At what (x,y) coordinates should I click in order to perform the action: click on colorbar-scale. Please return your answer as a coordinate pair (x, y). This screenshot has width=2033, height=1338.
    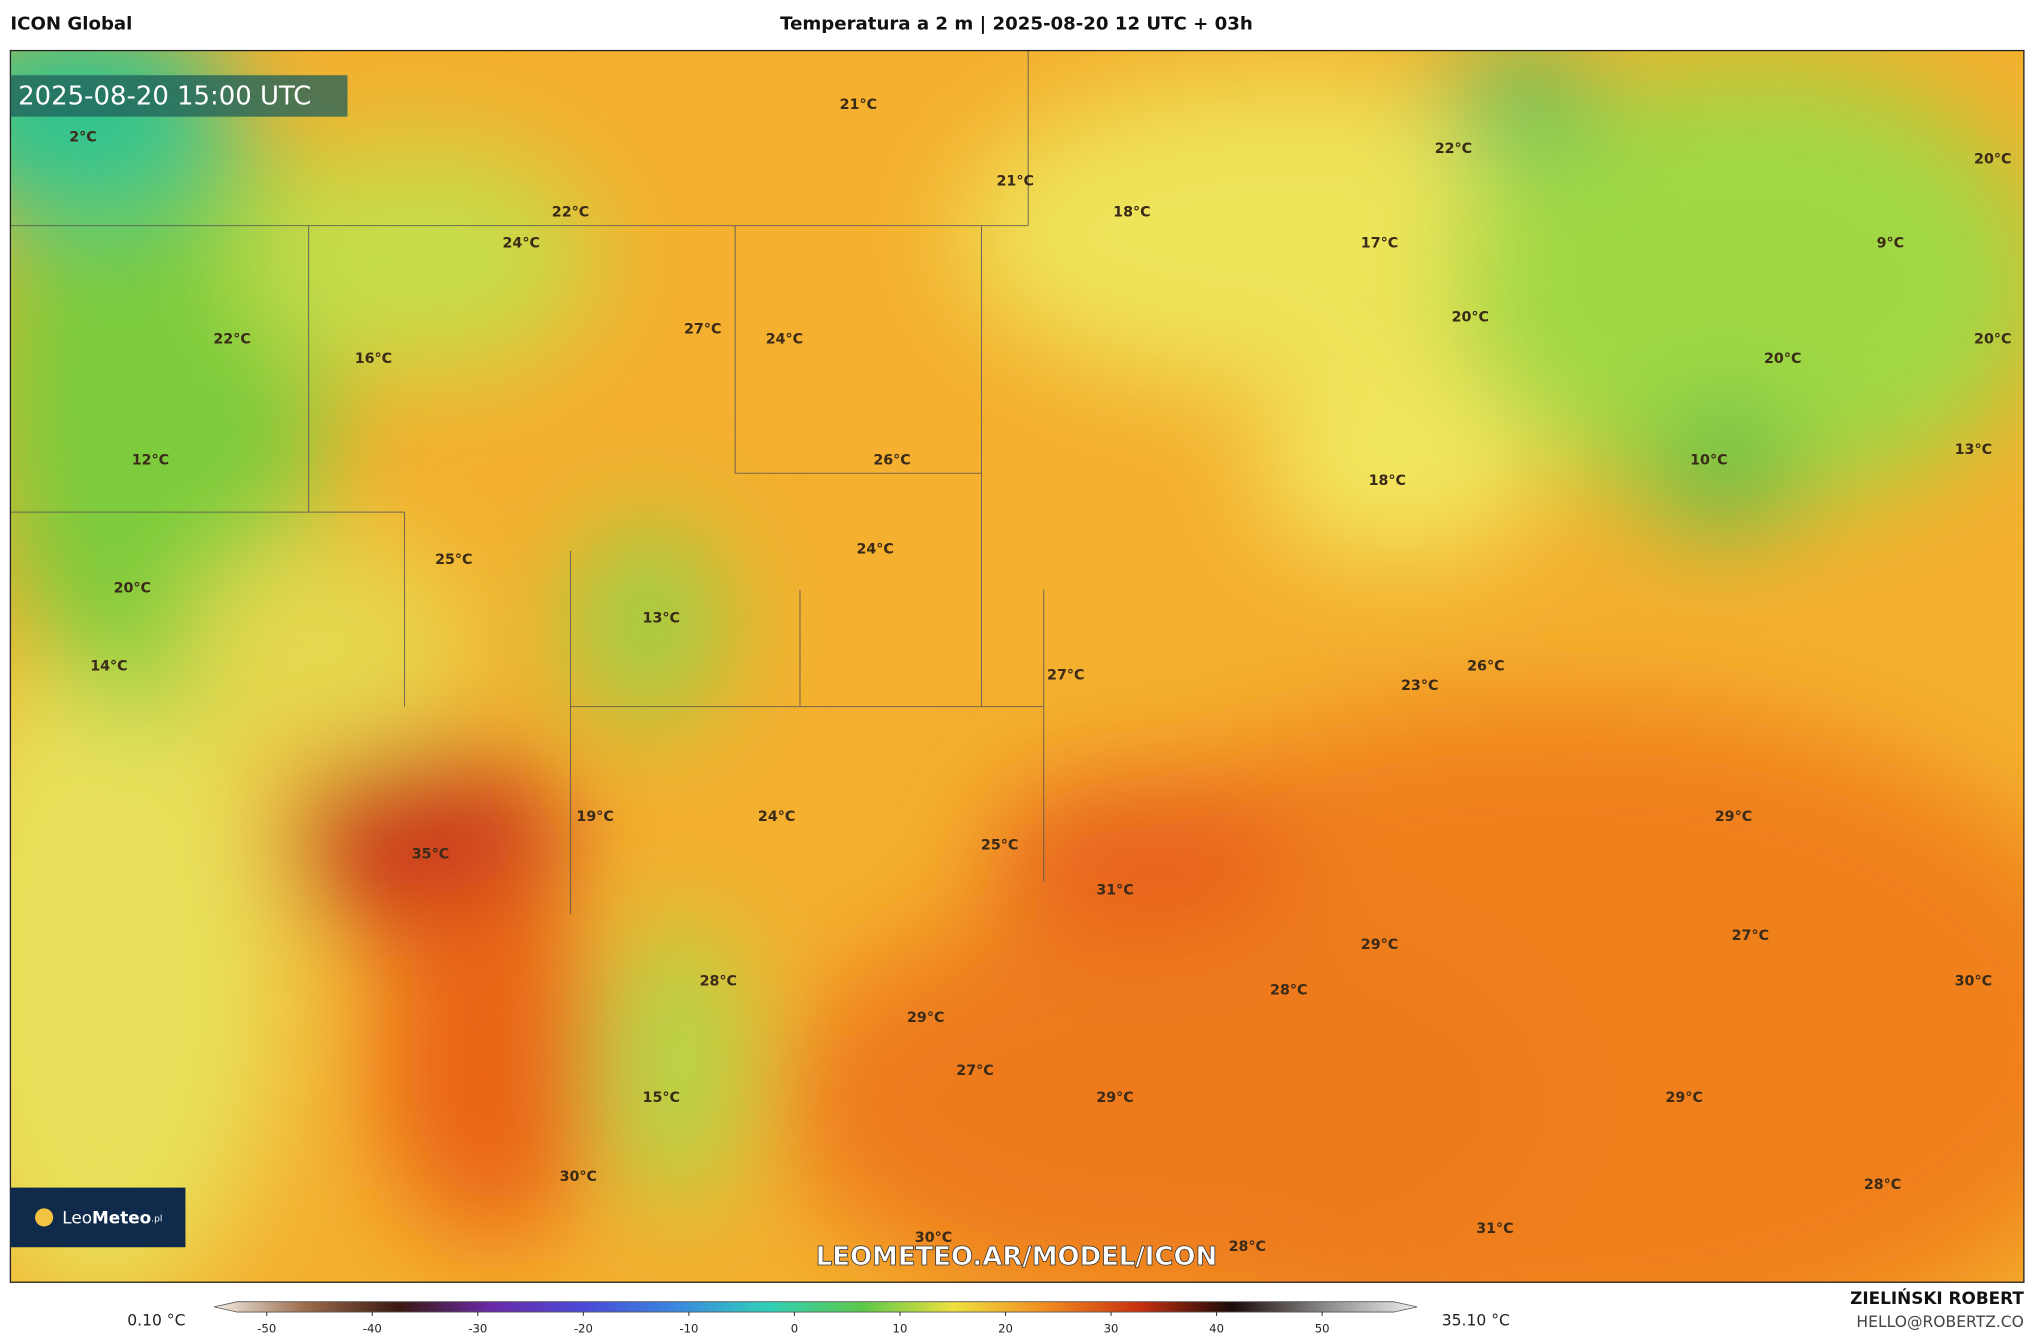
    Looking at the image, I should click on (815, 1307).